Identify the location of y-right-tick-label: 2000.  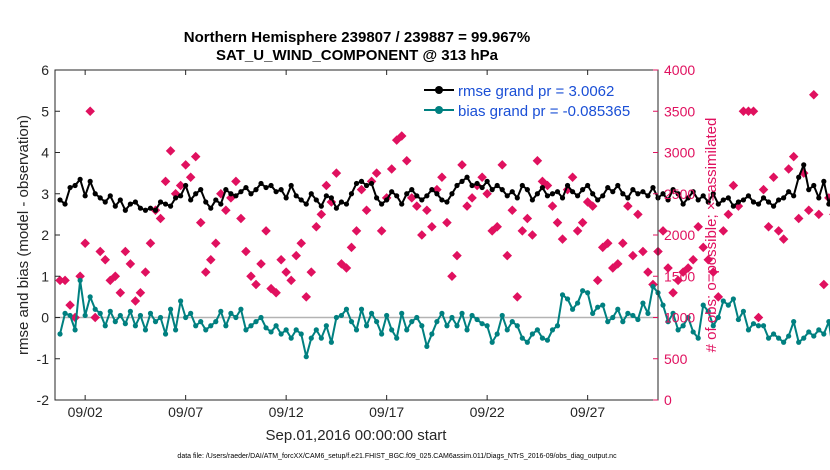
(679, 235).